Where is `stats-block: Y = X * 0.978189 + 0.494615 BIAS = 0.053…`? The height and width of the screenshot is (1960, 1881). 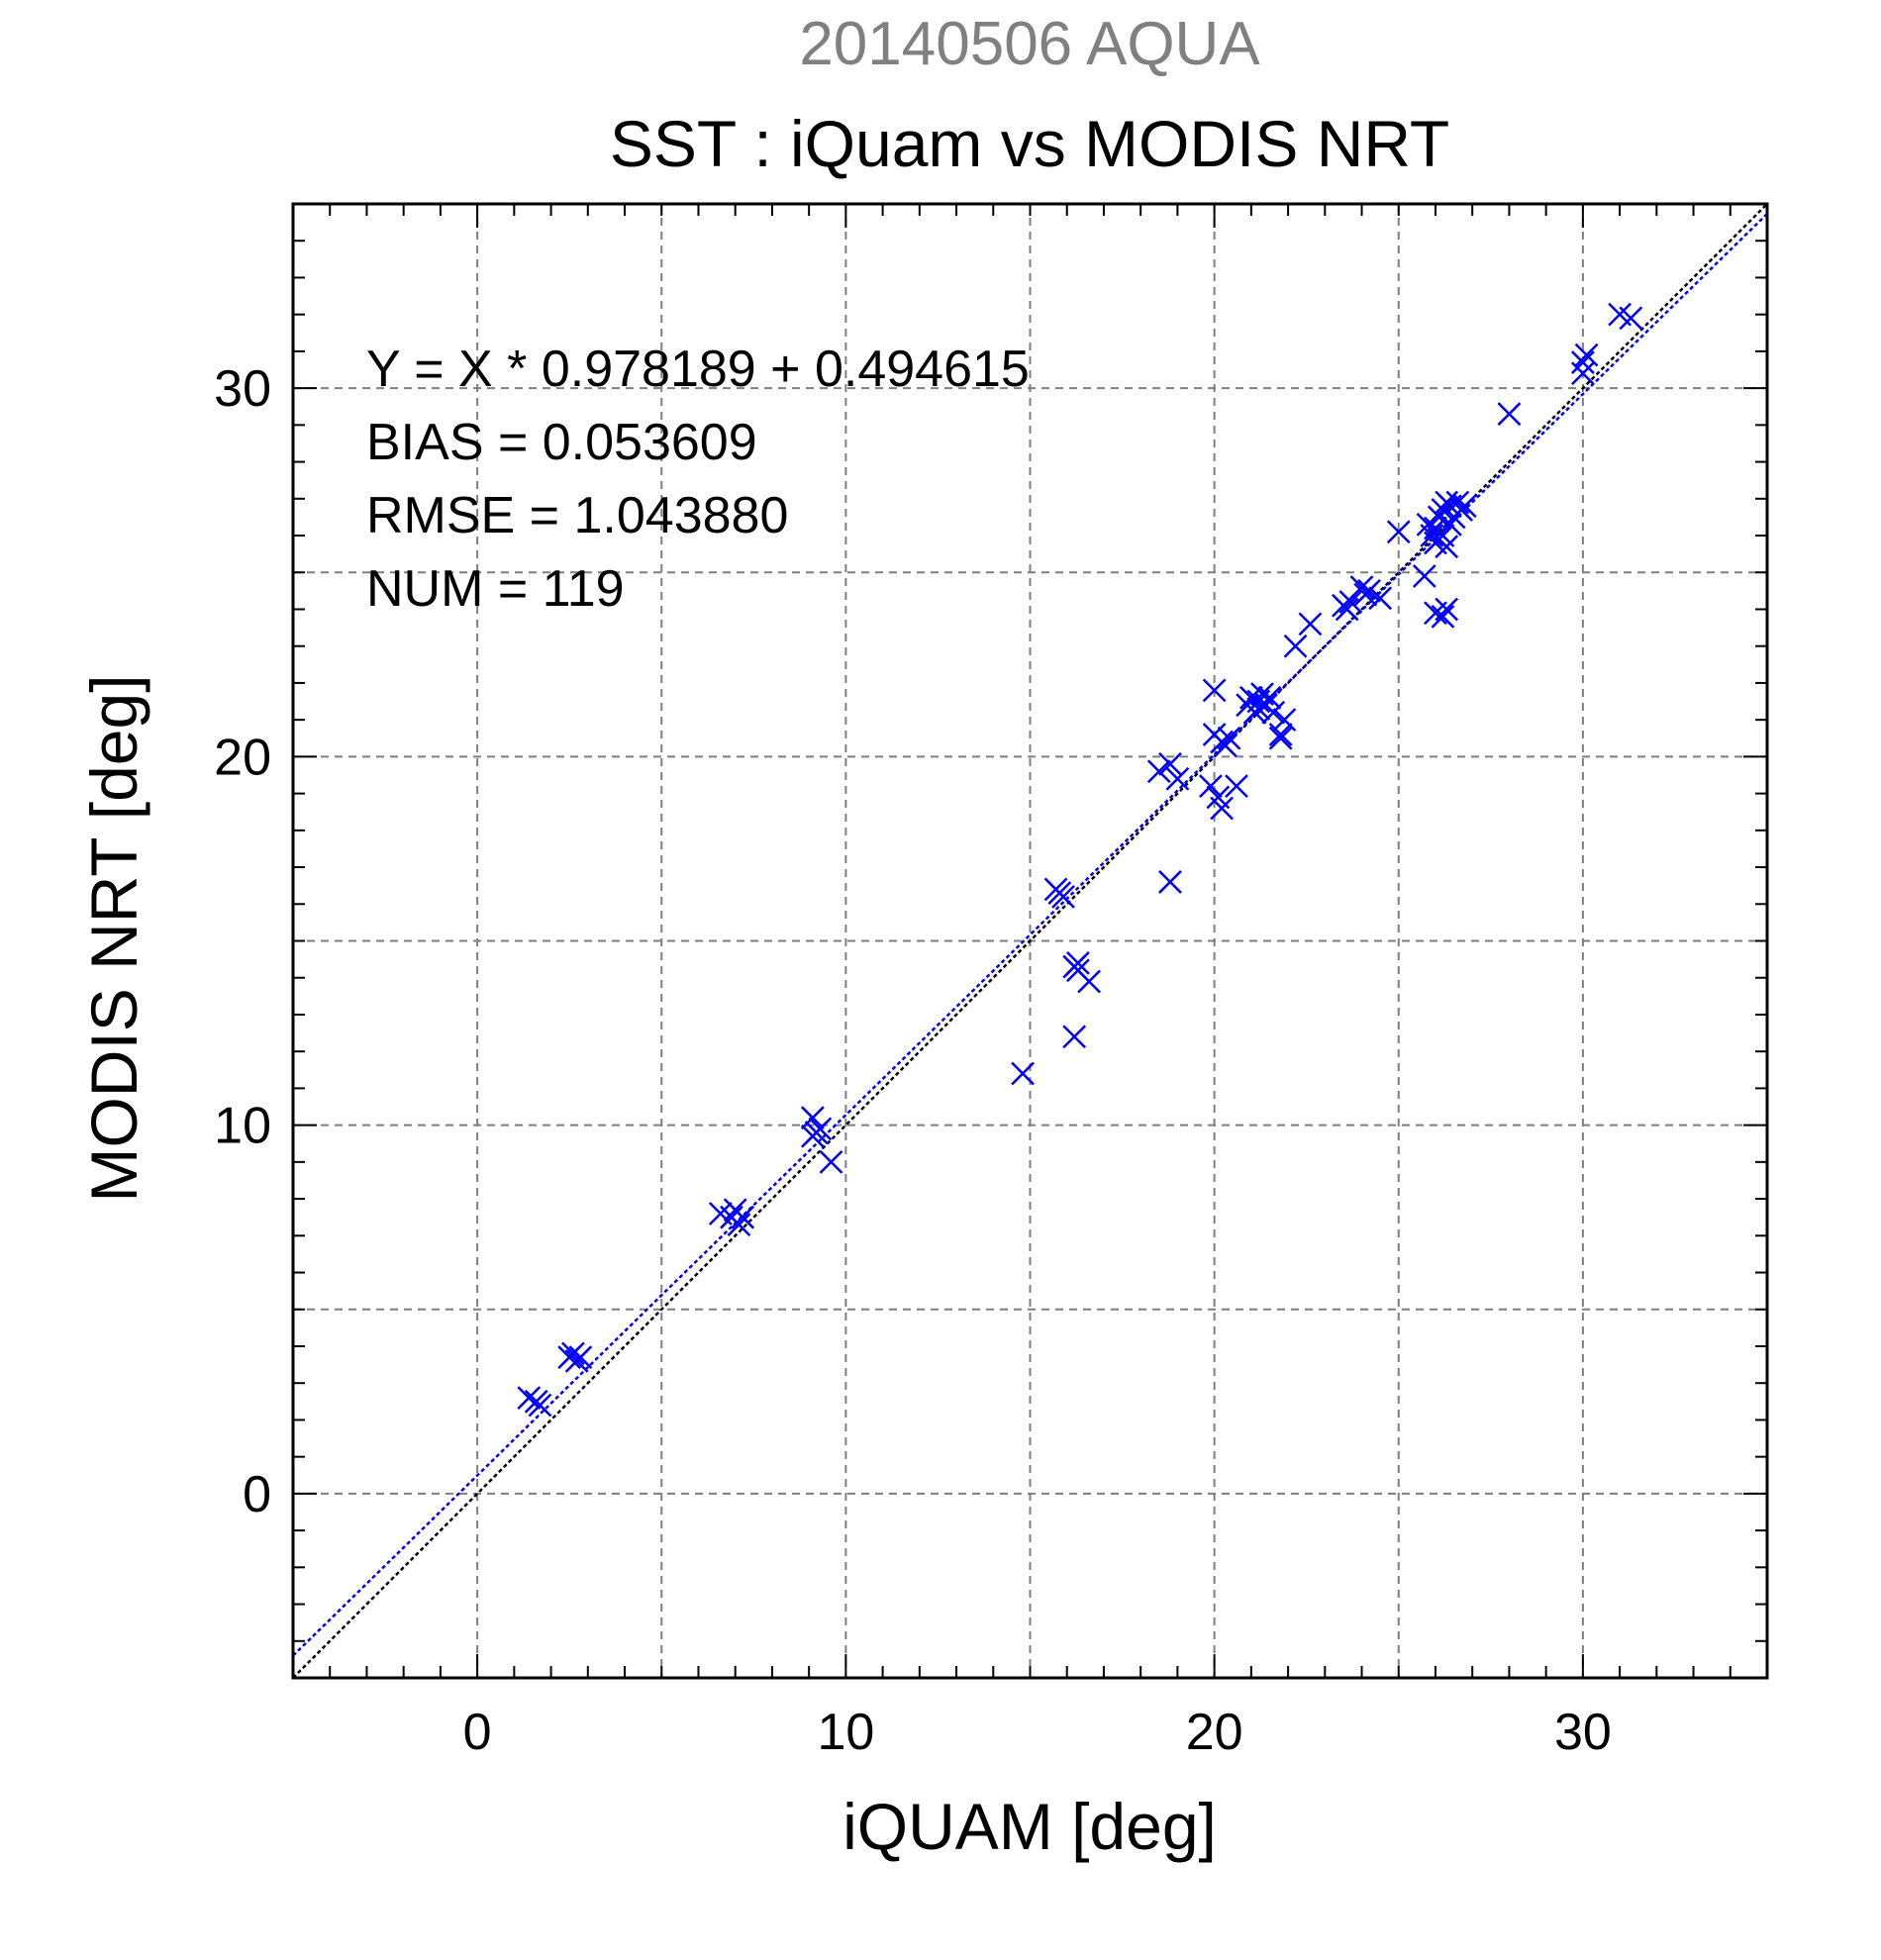 stats-block: Y = X * 0.978189 + 0.494615 BIAS = 0.053… is located at coordinates (698, 479).